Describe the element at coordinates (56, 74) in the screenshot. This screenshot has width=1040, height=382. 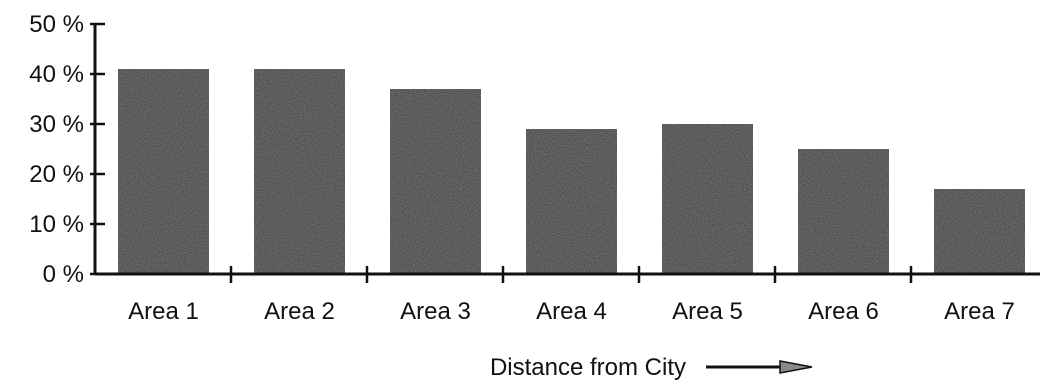
I see `y-tick-label: 40 %` at that location.